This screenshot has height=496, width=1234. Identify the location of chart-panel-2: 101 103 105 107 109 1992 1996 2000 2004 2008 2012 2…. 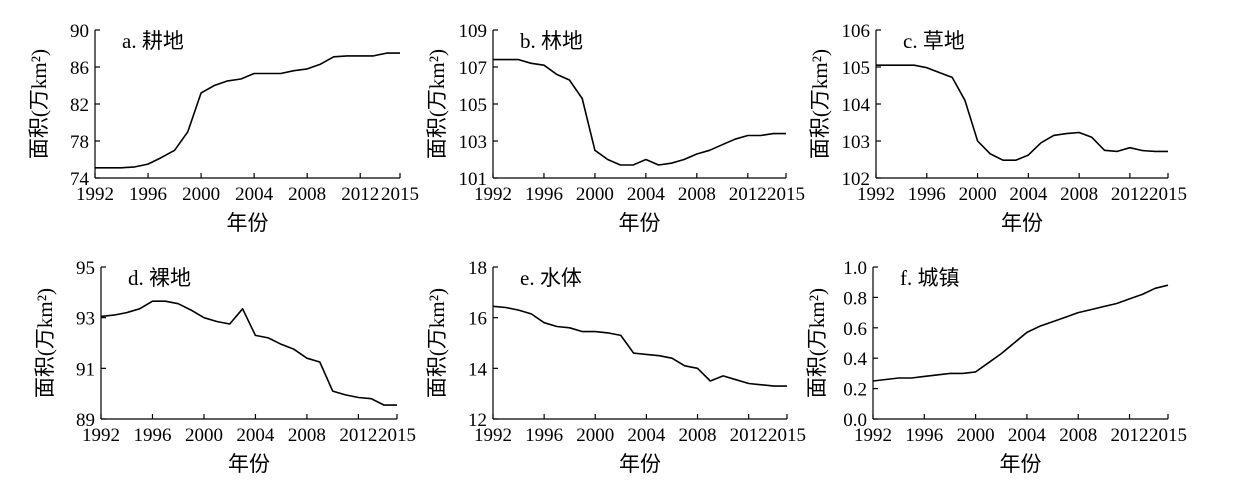
(615, 128).